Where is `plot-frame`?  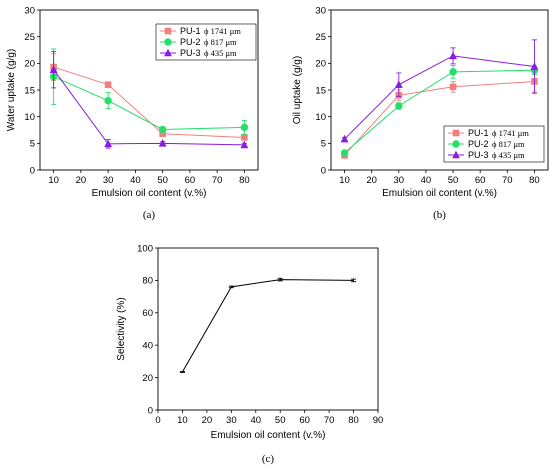
plot-frame is located at coordinates (268, 329).